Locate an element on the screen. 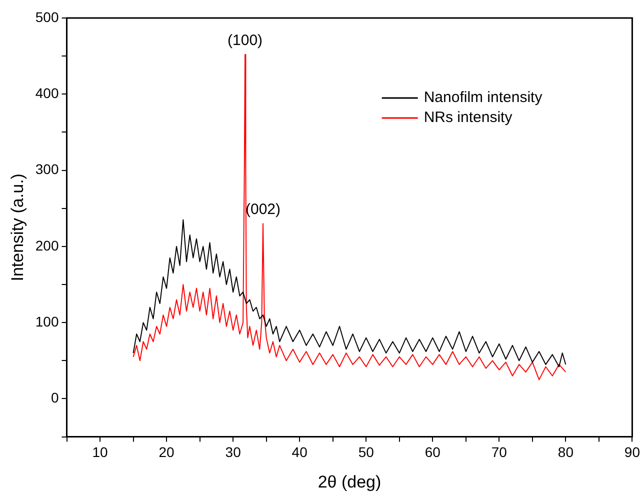 This screenshot has height=499, width=643. y-tick-label: 500 is located at coordinates (47, 16).